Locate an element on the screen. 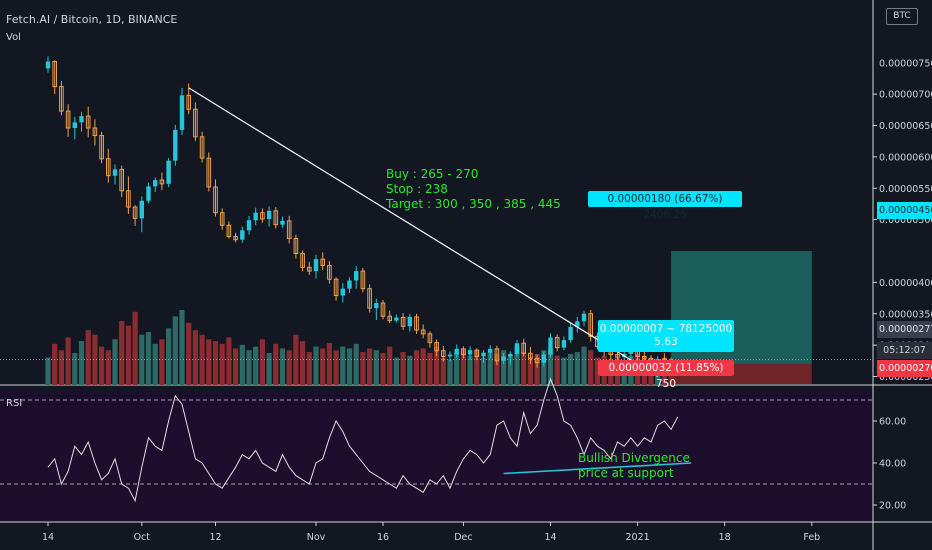 This screenshot has height=550, width=932. stop-price-tag: 0.00000270 is located at coordinates (904, 368).